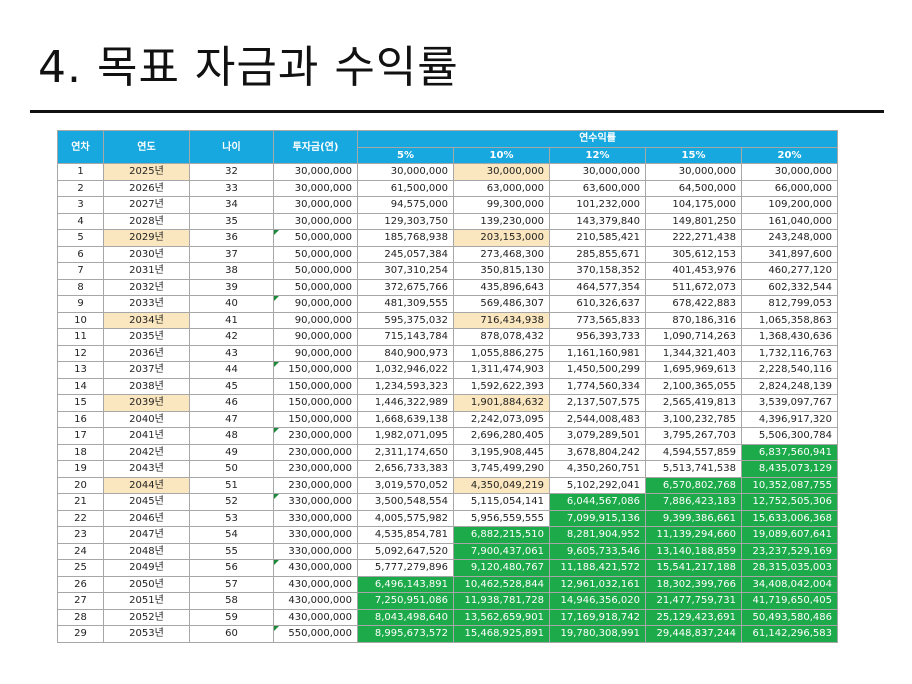 The height and width of the screenshot is (684, 912). What do you see at coordinates (146, 386) in the screenshot?
I see `year-cell: 2038년` at bounding box center [146, 386].